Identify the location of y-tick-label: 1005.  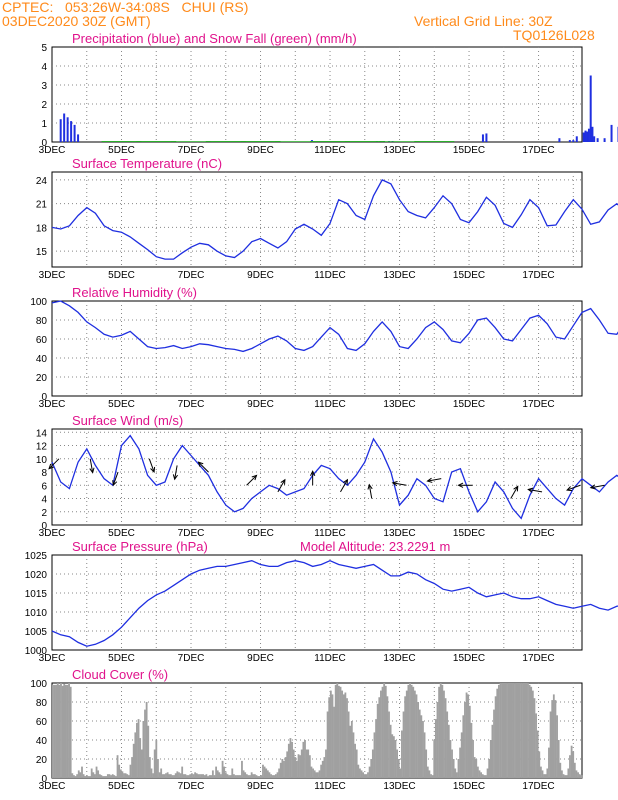
(36, 632).